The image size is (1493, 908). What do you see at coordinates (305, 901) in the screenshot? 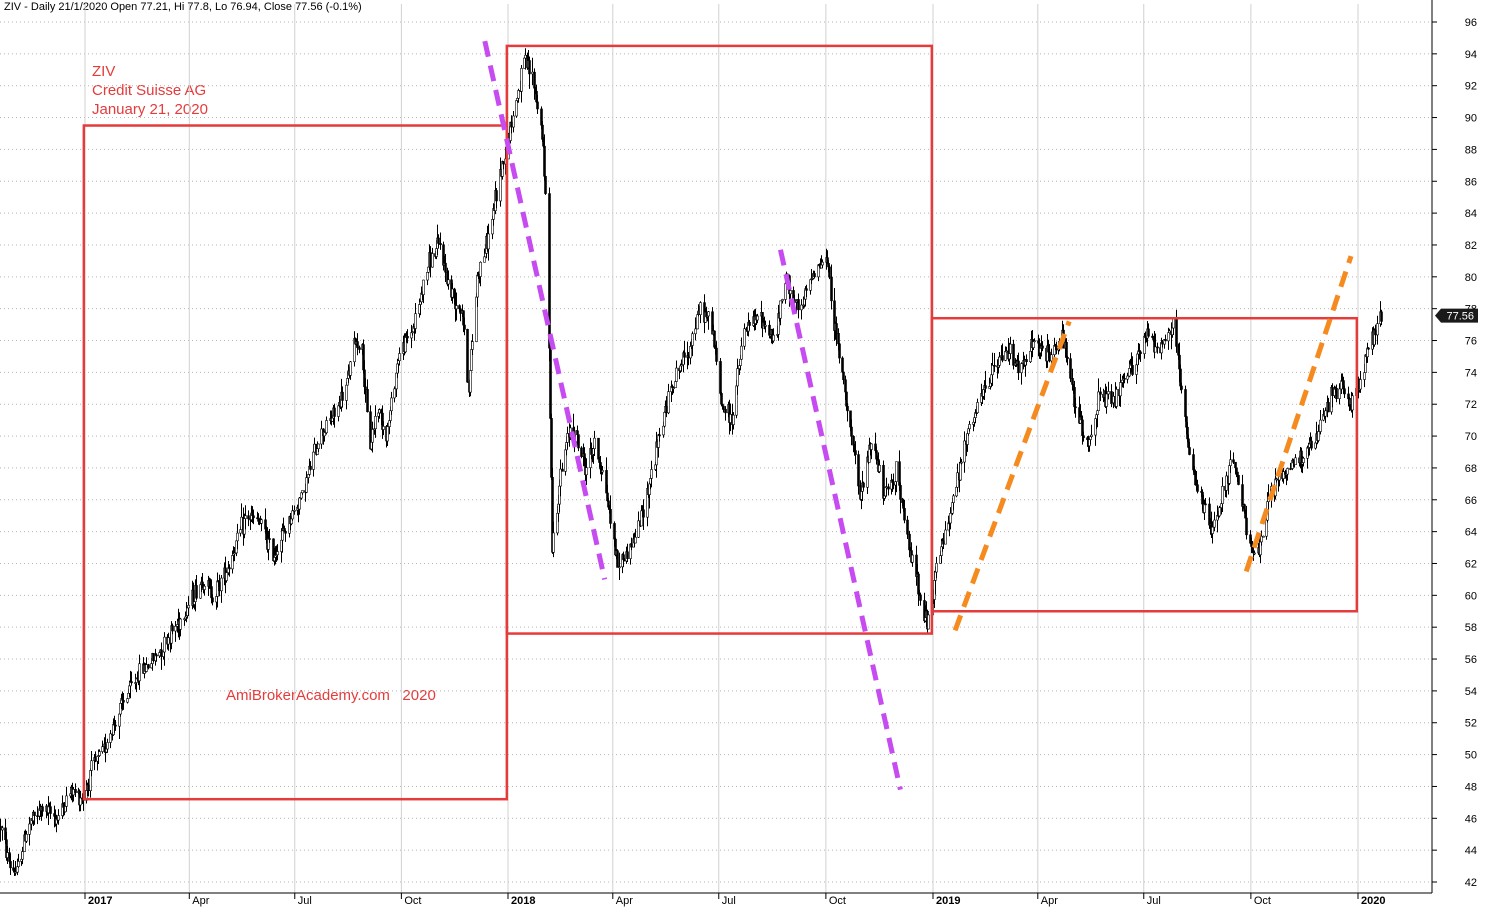
I see `x-tick-label: Jul` at bounding box center [305, 901].